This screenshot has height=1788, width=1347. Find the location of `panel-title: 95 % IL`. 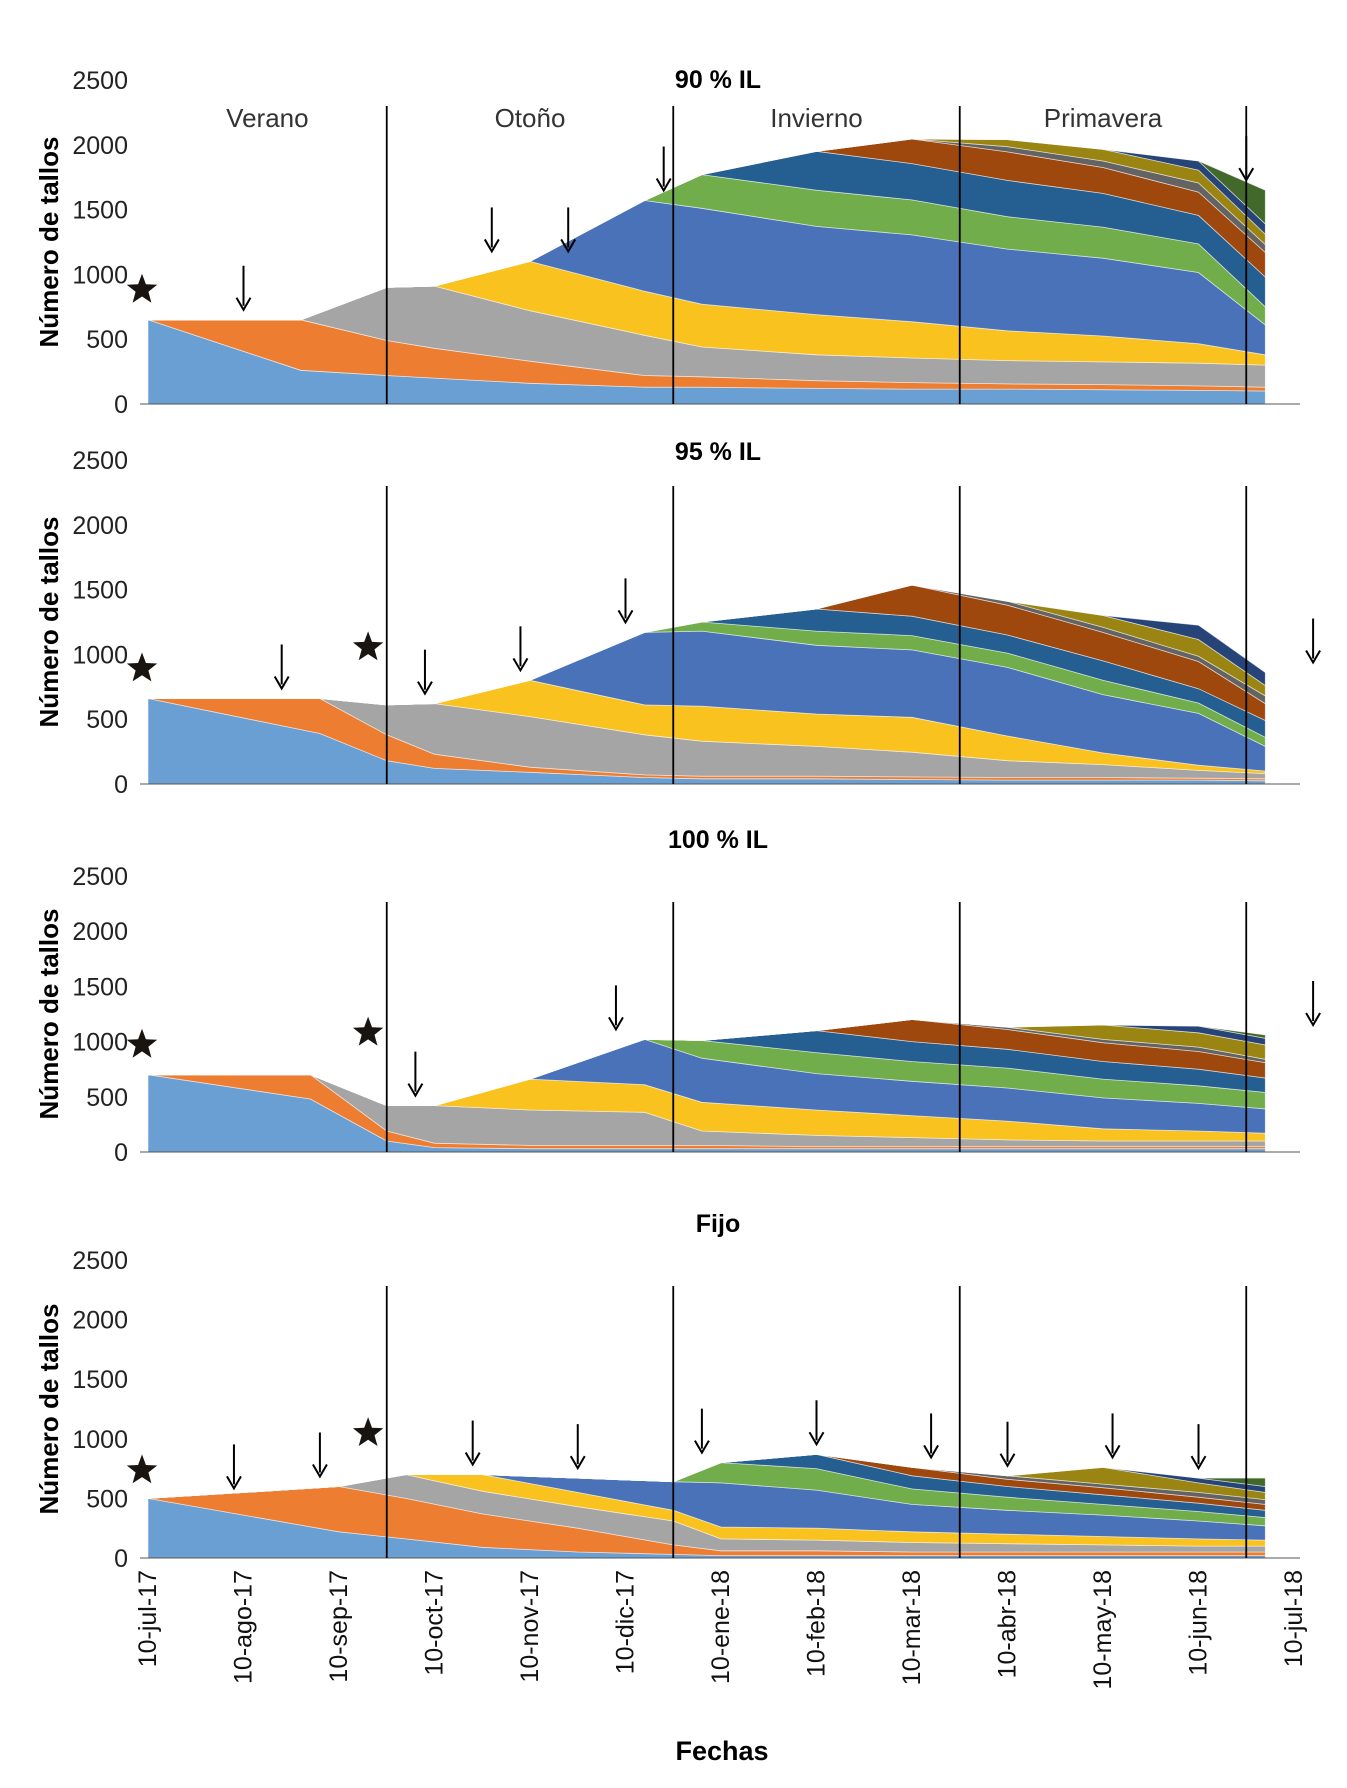

panel-title: 95 % IL is located at coordinates (718, 452).